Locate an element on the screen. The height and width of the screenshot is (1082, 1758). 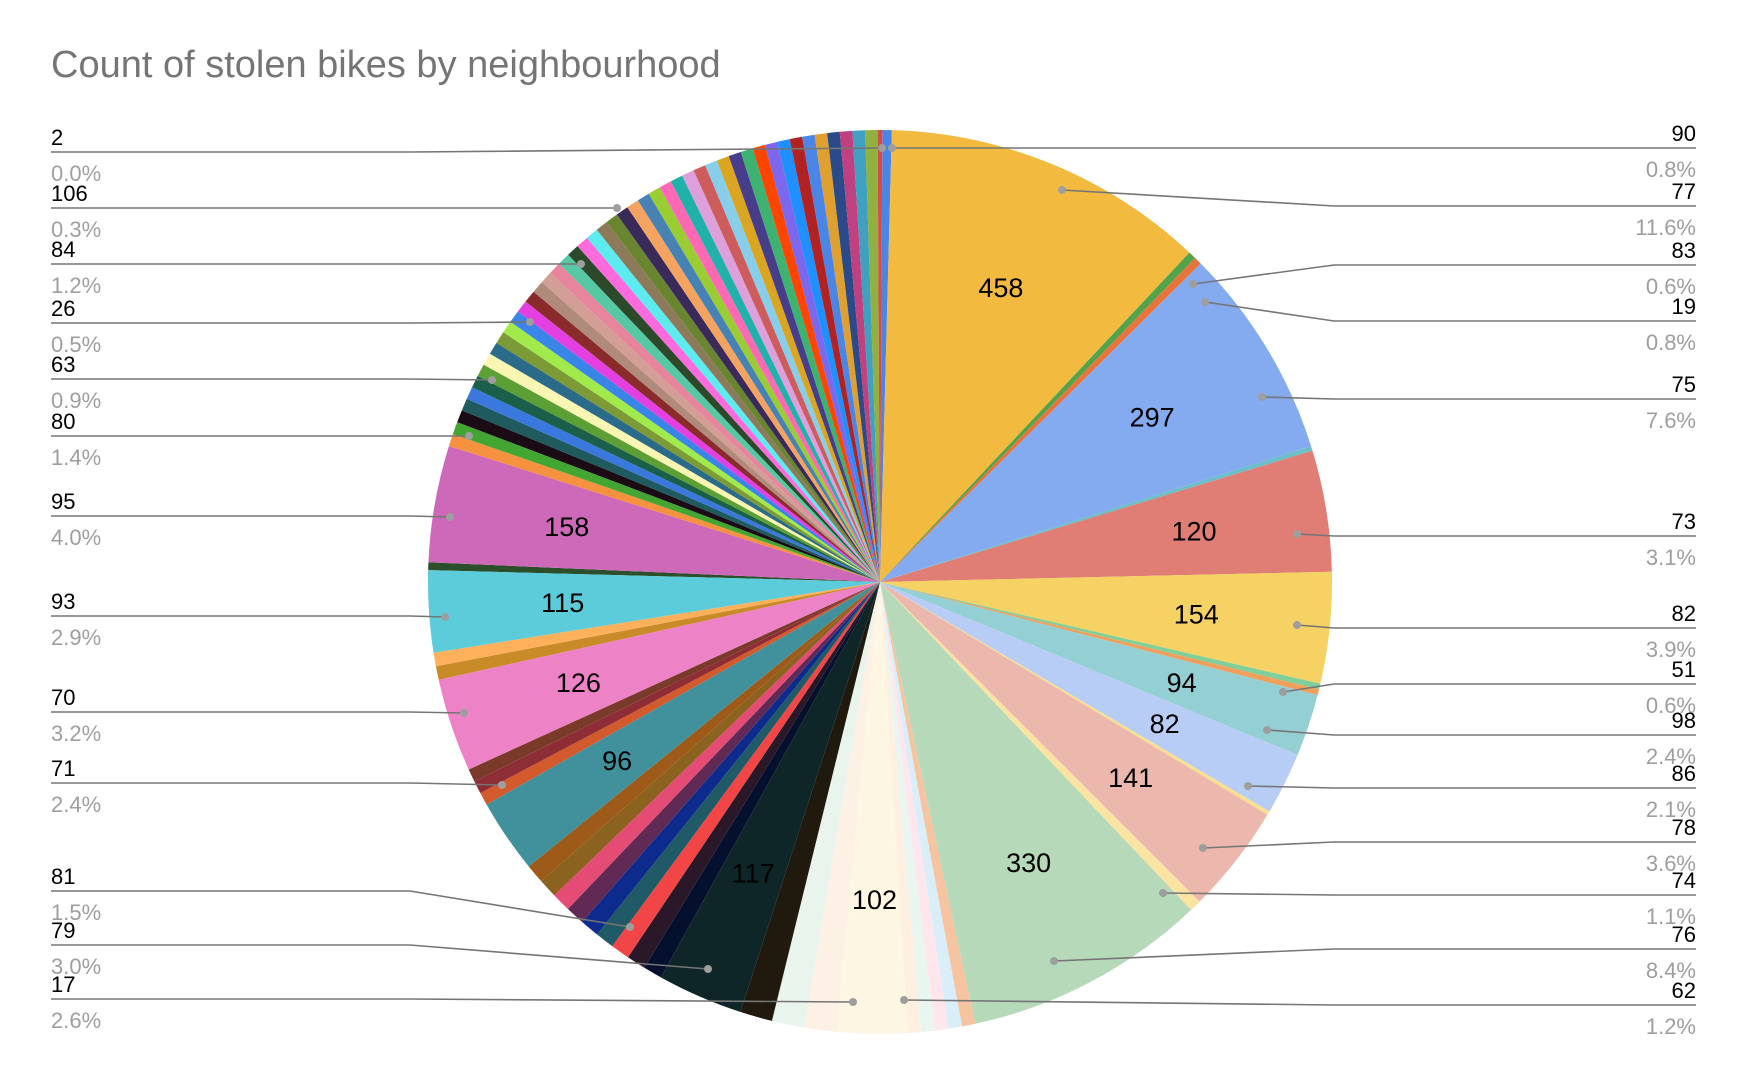
callout-value: 90 is located at coordinates (1684, 133).